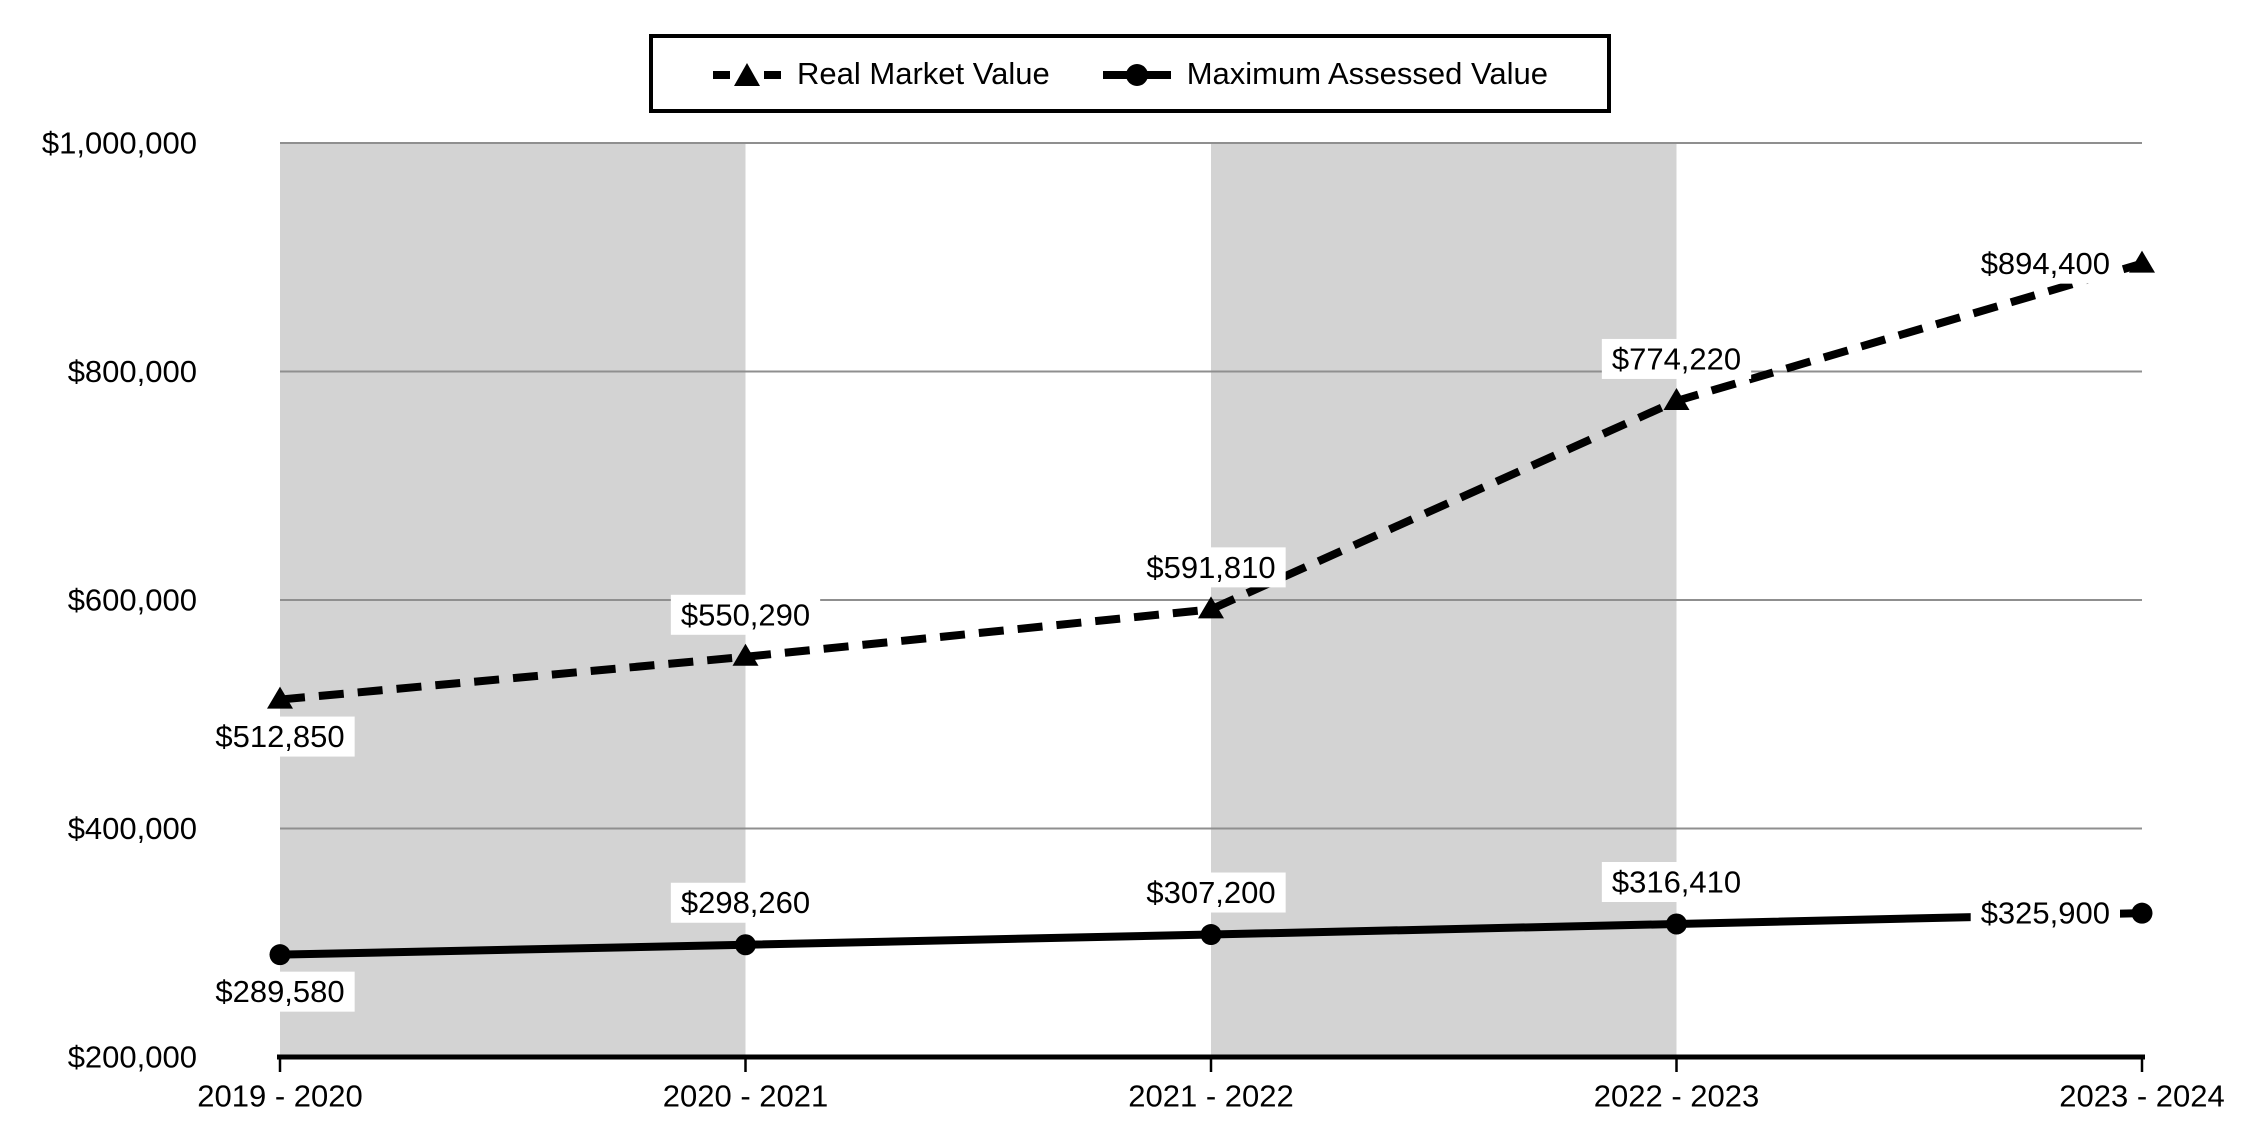  I want to click on data-label: $325,900, so click(2045, 913).